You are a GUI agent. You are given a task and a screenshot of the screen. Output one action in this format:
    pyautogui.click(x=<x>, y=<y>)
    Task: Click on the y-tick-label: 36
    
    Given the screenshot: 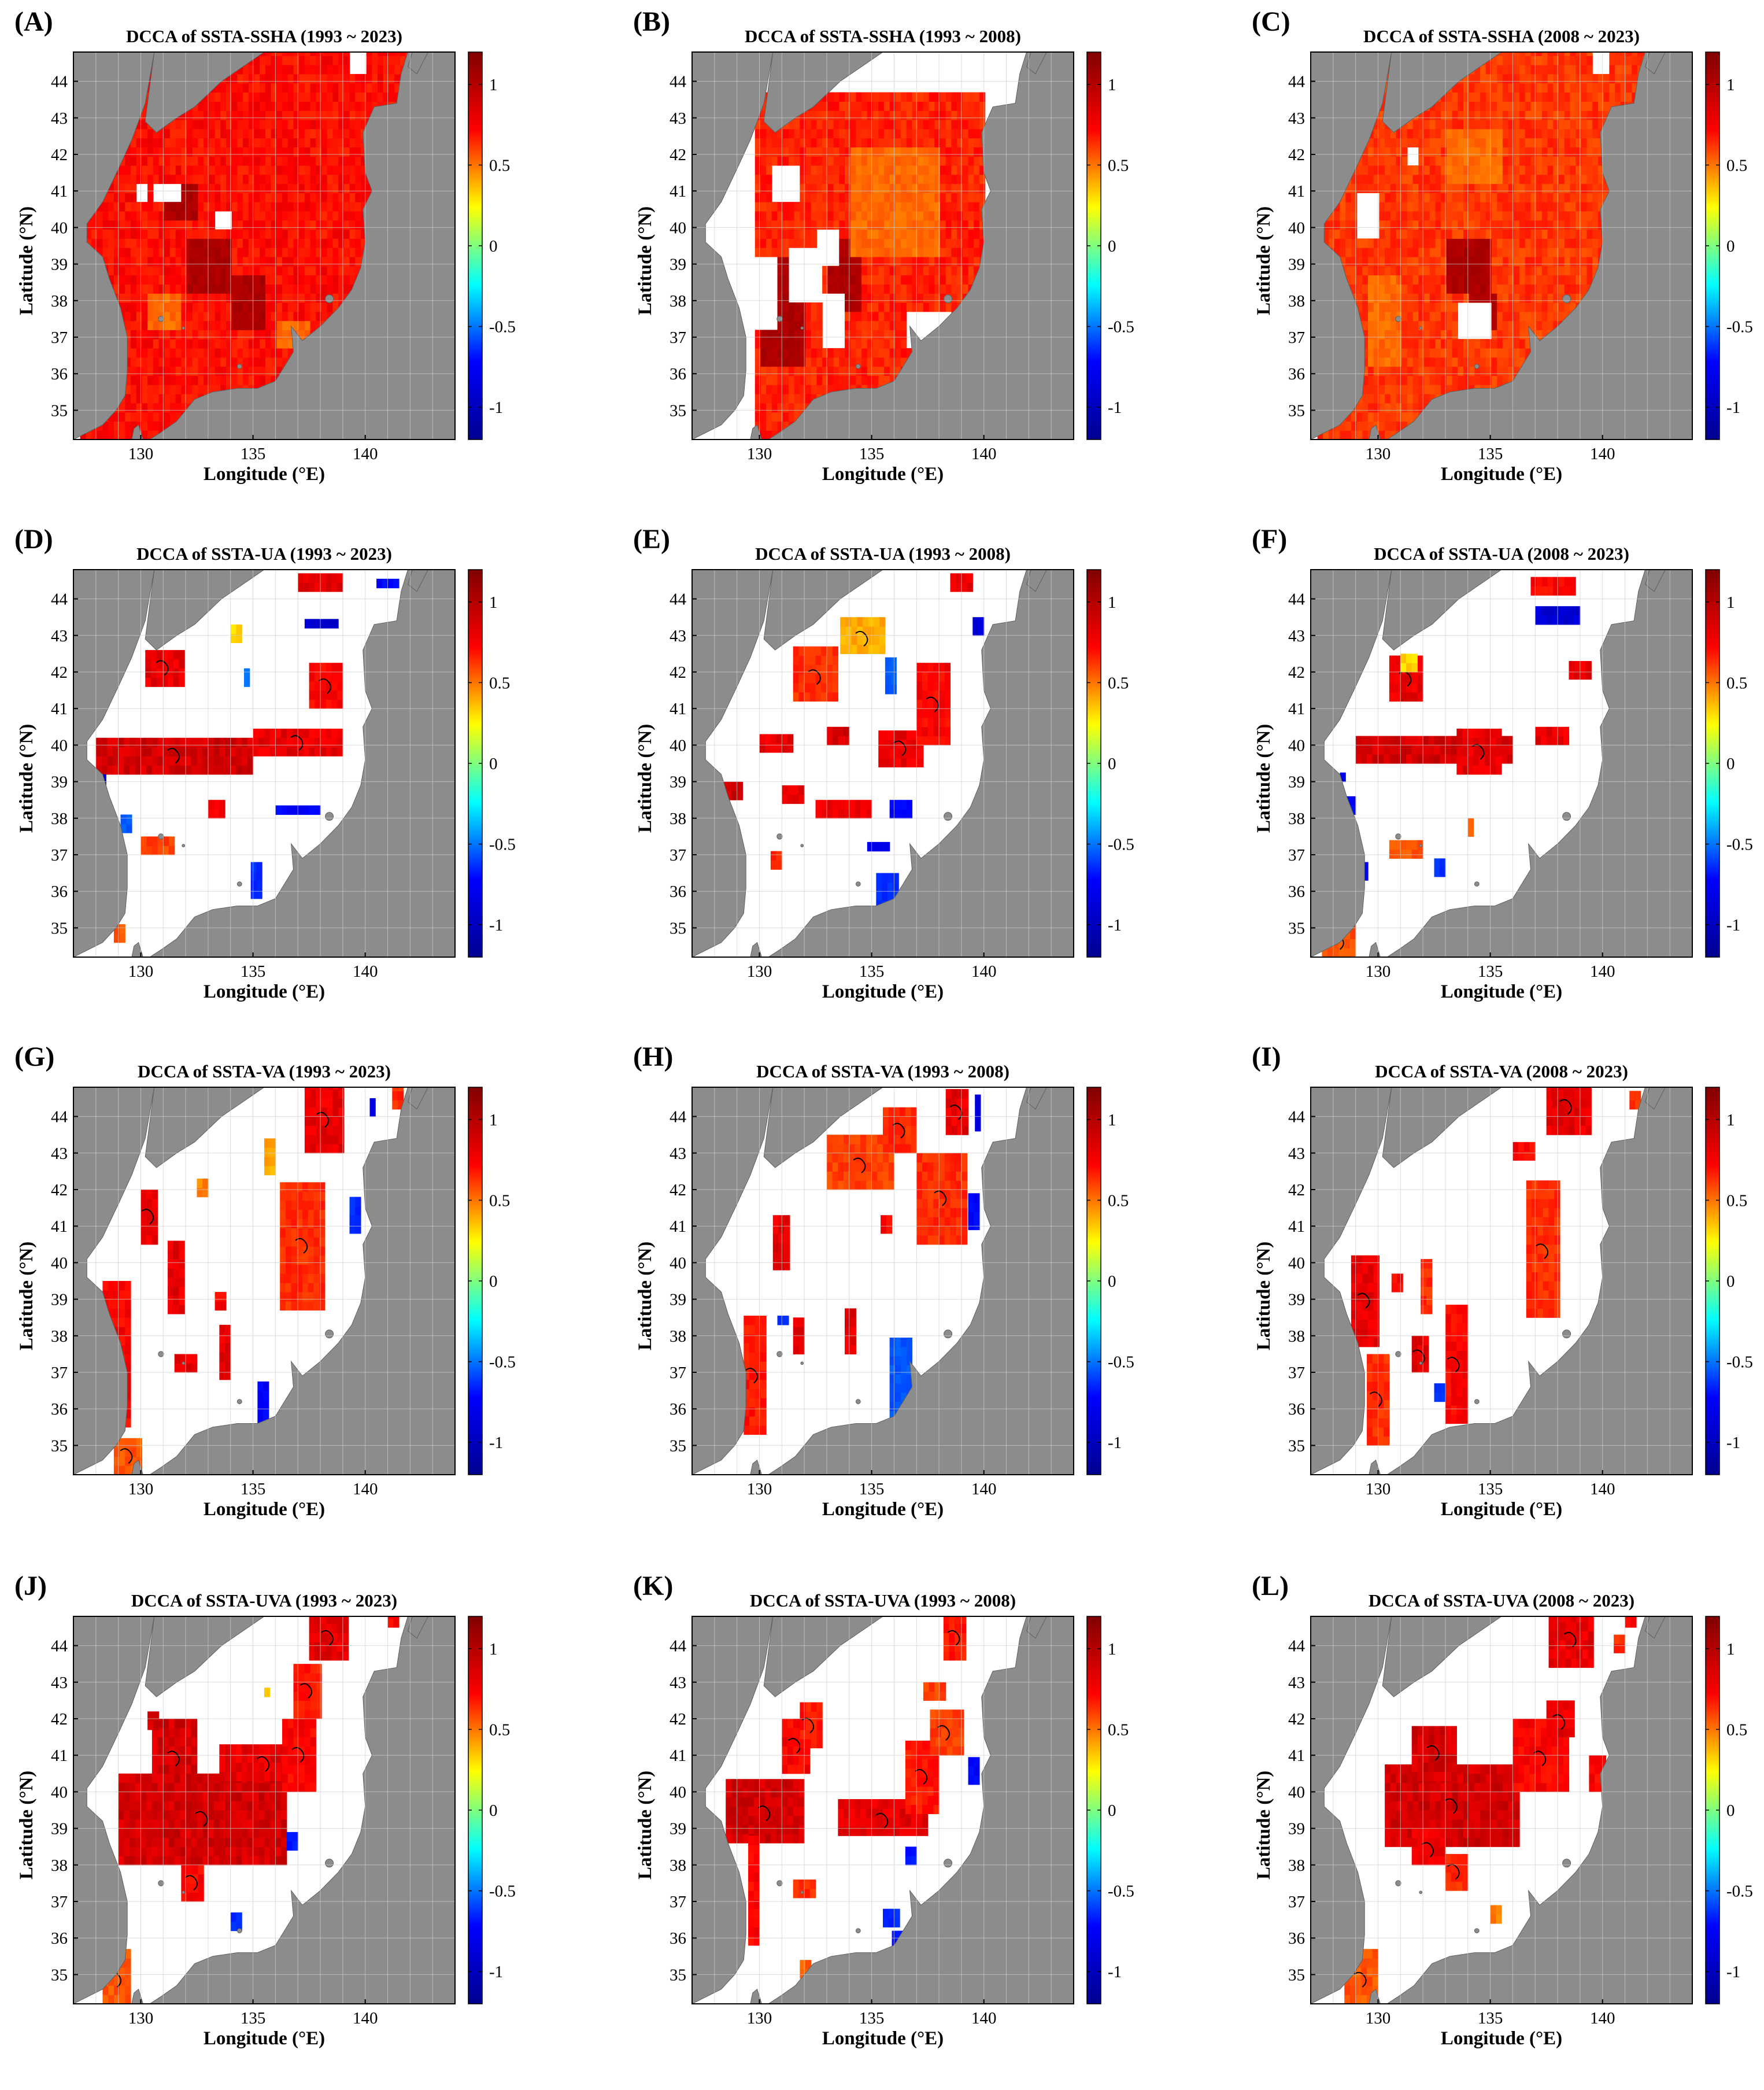 What is the action you would take?
    pyautogui.click(x=59, y=374)
    